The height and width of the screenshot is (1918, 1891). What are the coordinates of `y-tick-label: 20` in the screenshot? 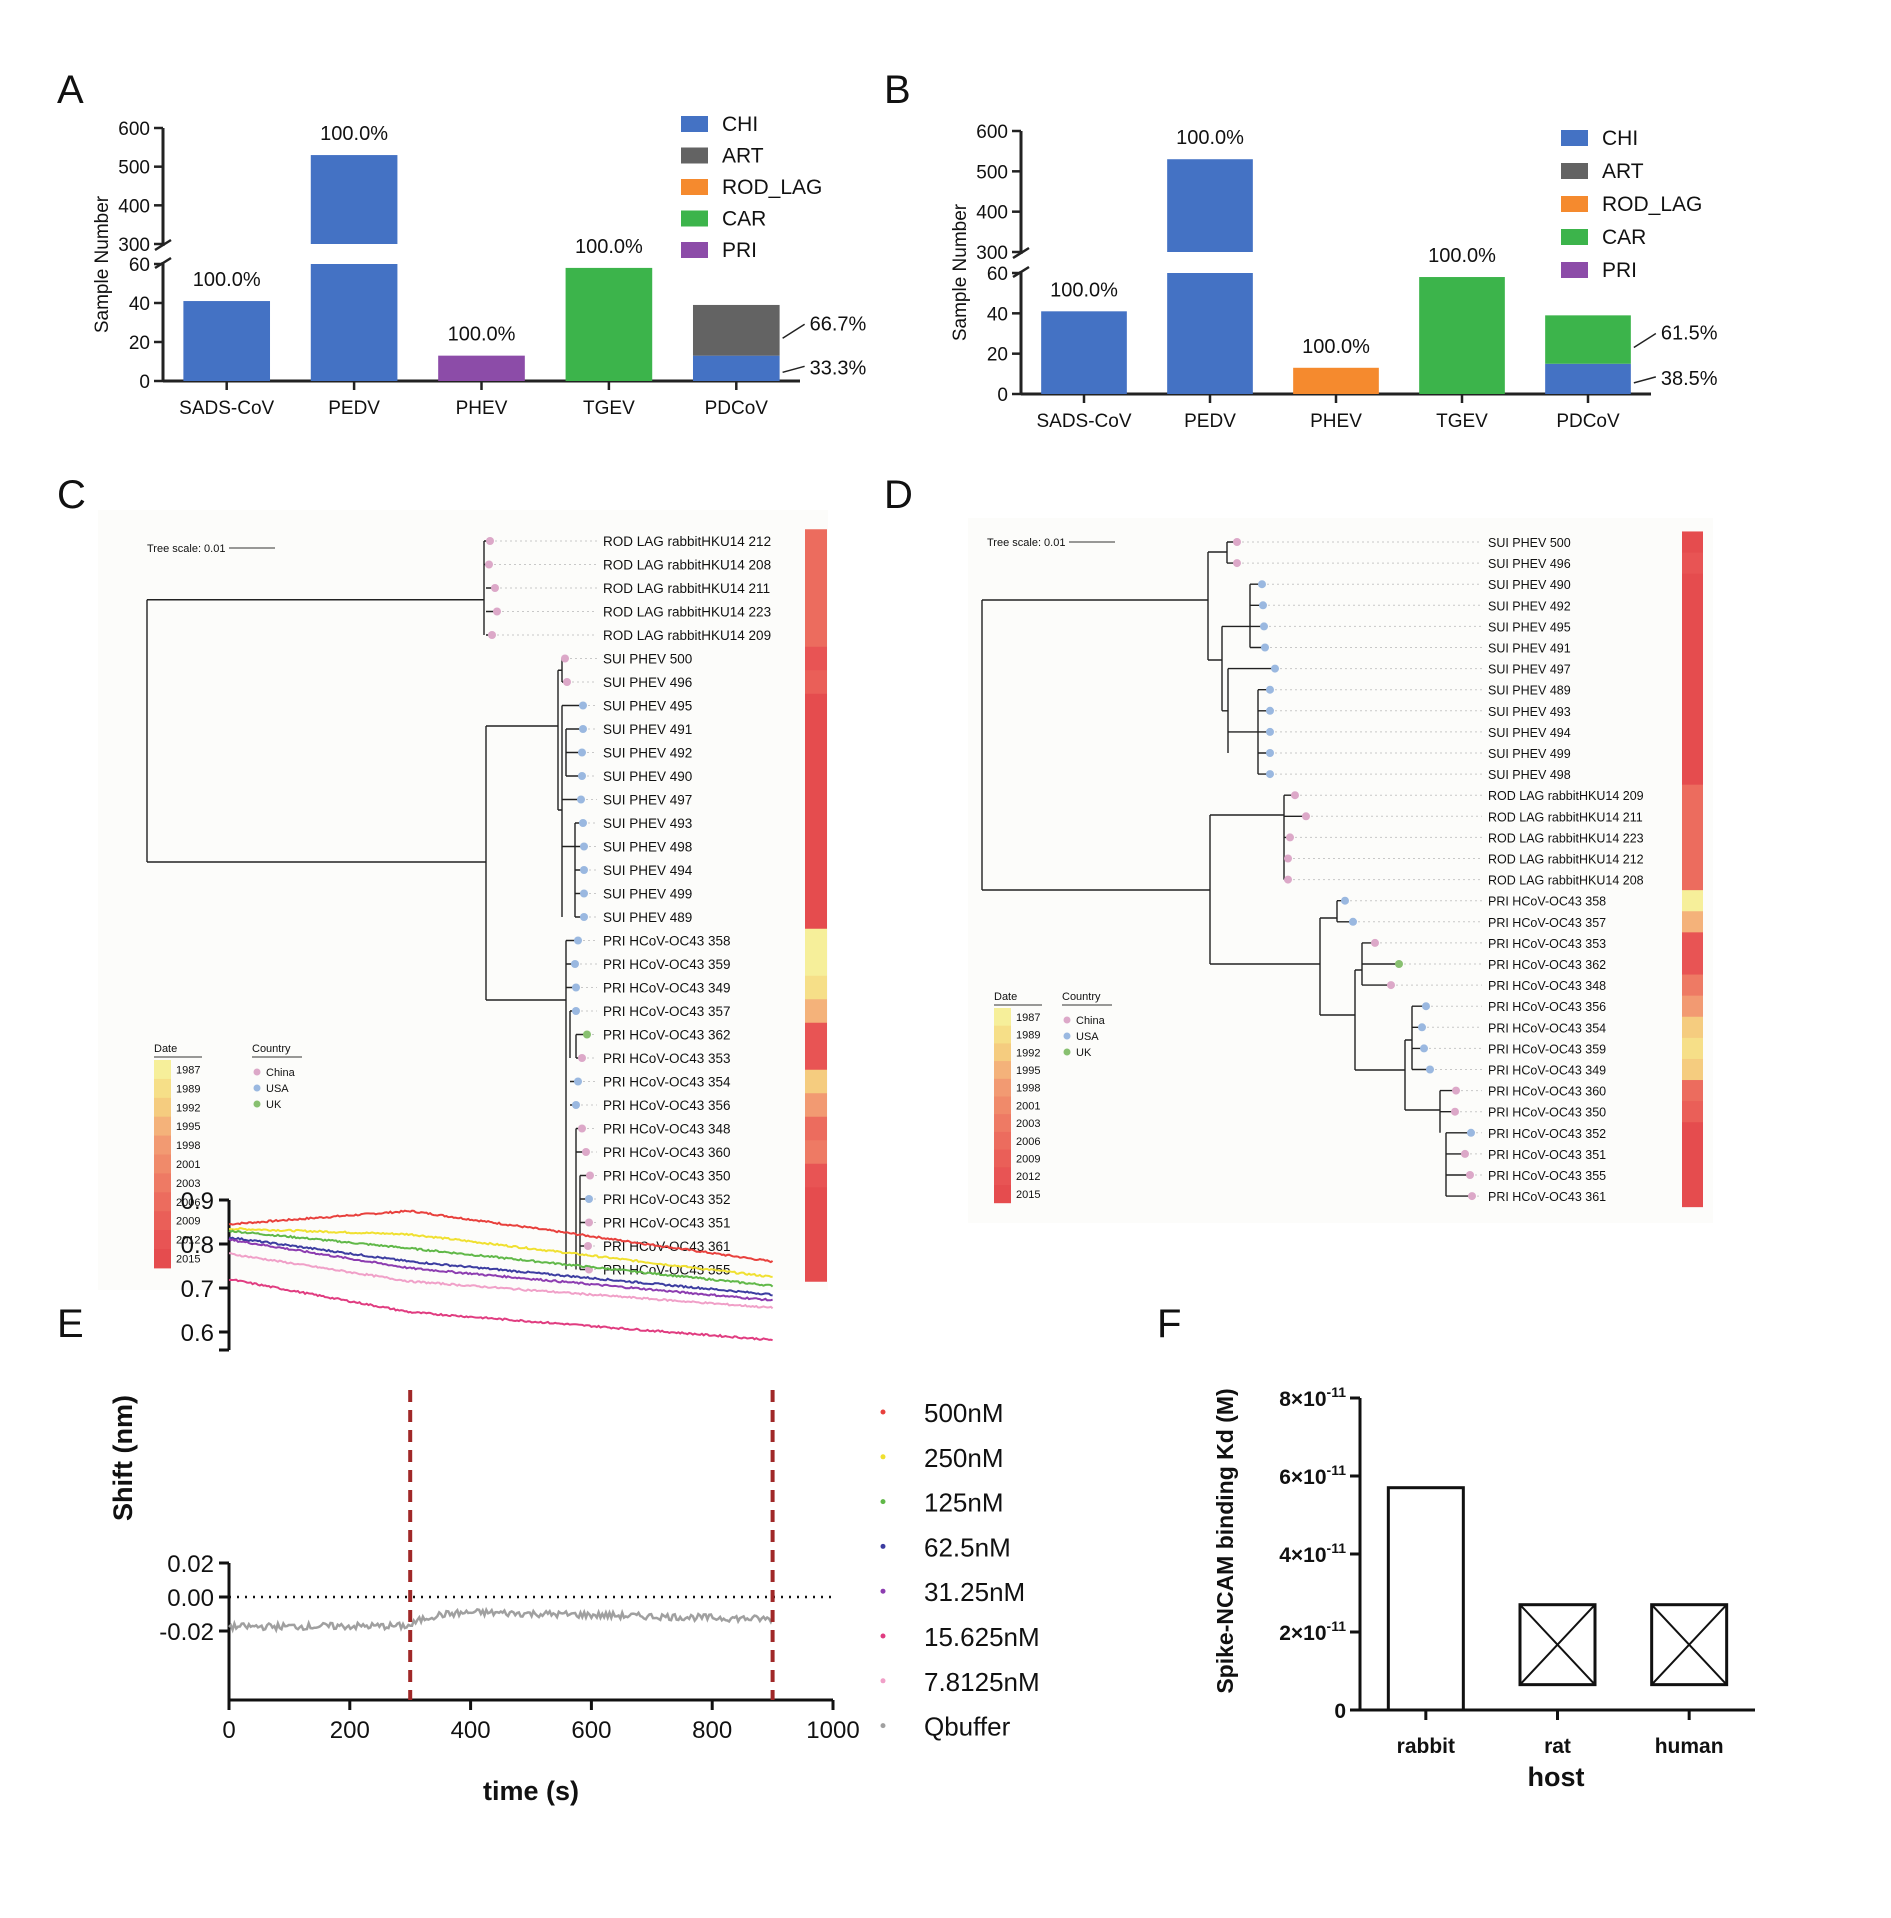 It's located at (139, 343).